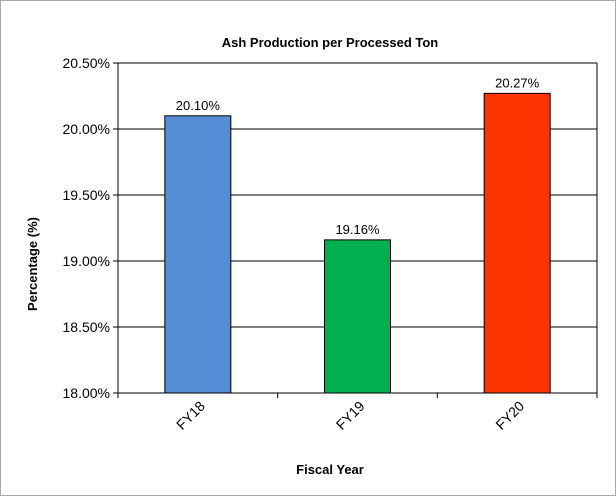 The image size is (616, 496). Describe the element at coordinates (32, 264) in the screenshot. I see `y-axis-title: Percentage (%)` at that location.